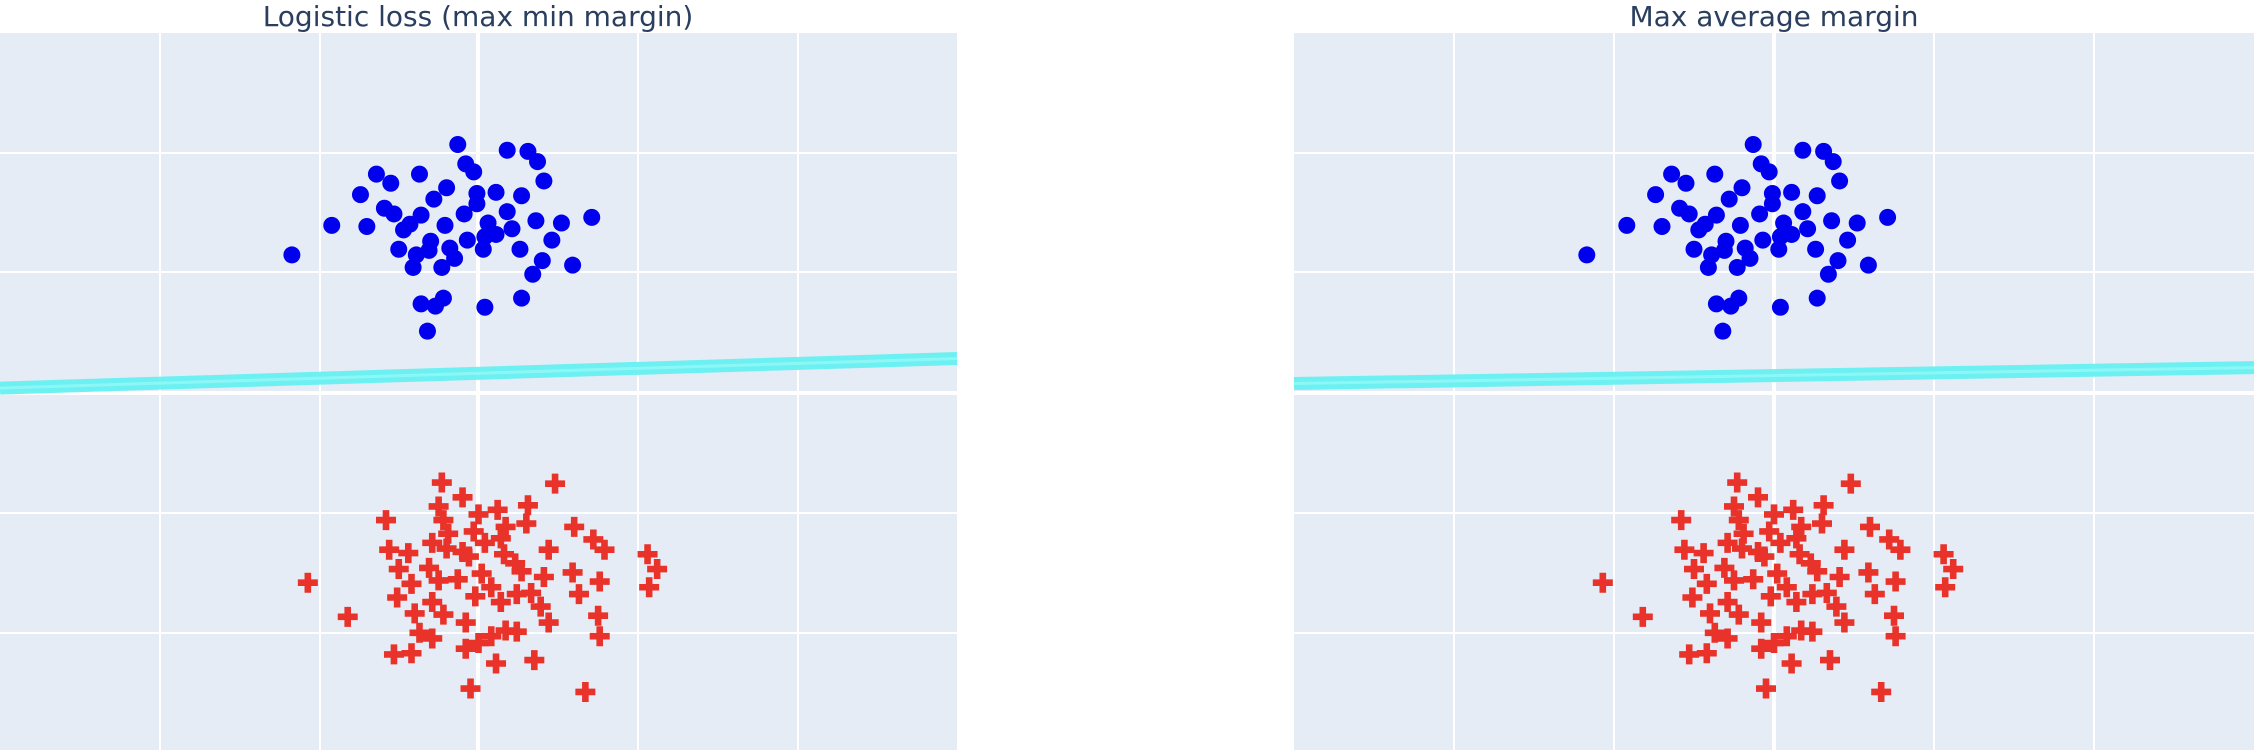  What do you see at coordinates (1737, 238) in the screenshot?
I see `points-blue-right` at bounding box center [1737, 238].